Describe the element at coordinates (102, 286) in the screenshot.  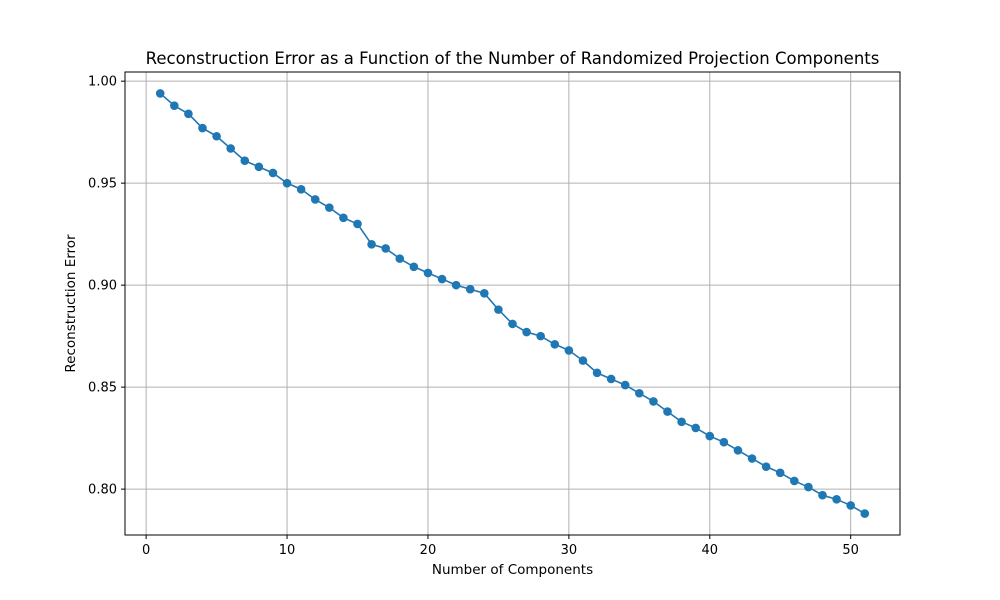
I see `y-tick-label: 0.90` at that location.